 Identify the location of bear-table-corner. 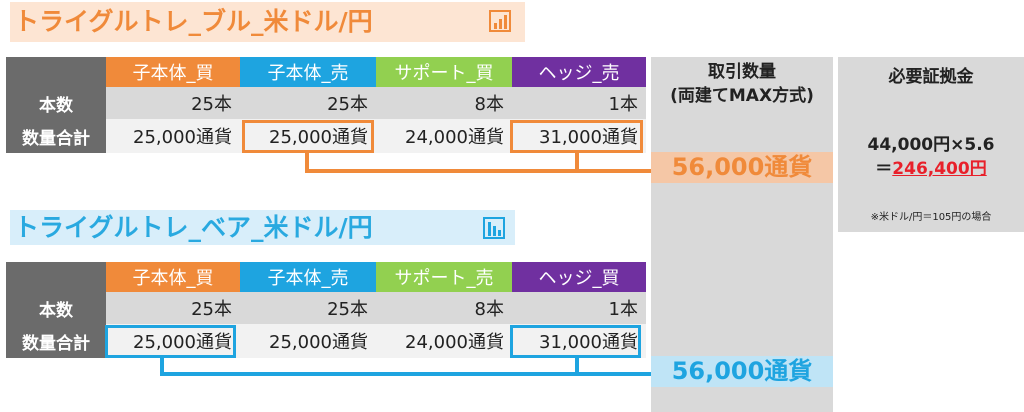
(56, 277).